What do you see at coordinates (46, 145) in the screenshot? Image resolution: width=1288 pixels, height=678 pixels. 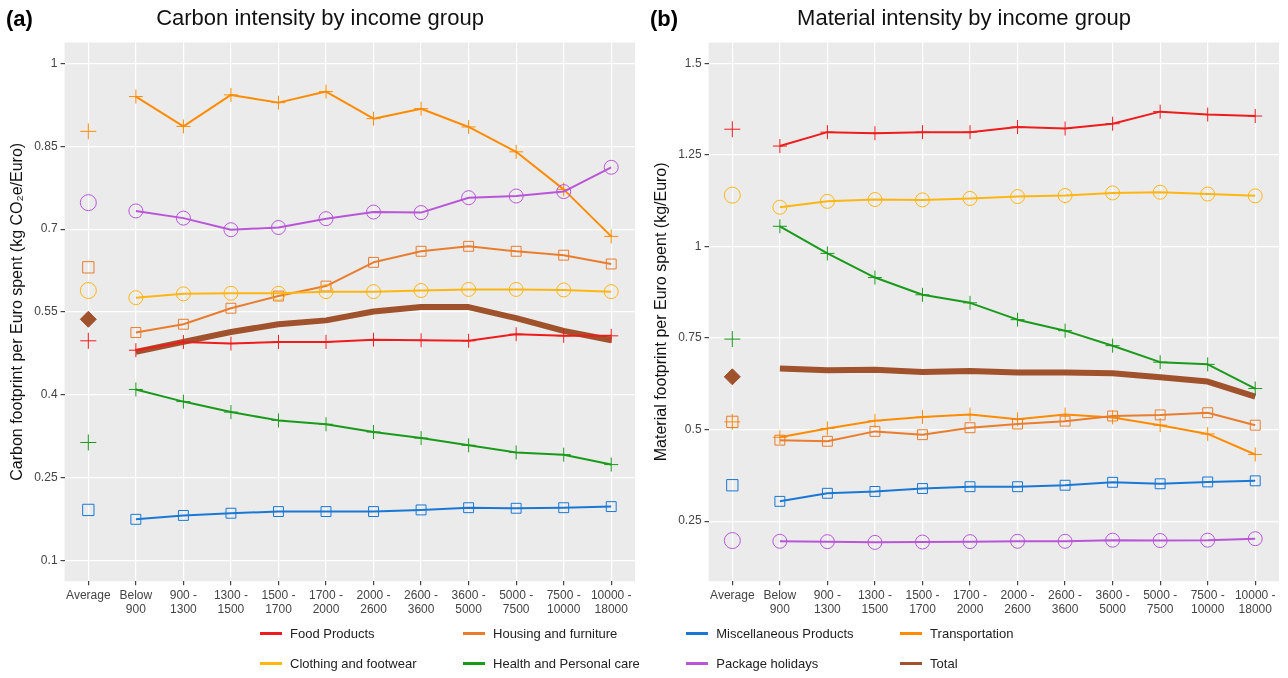 I see `y-tick-label: 0.85` at bounding box center [46, 145].